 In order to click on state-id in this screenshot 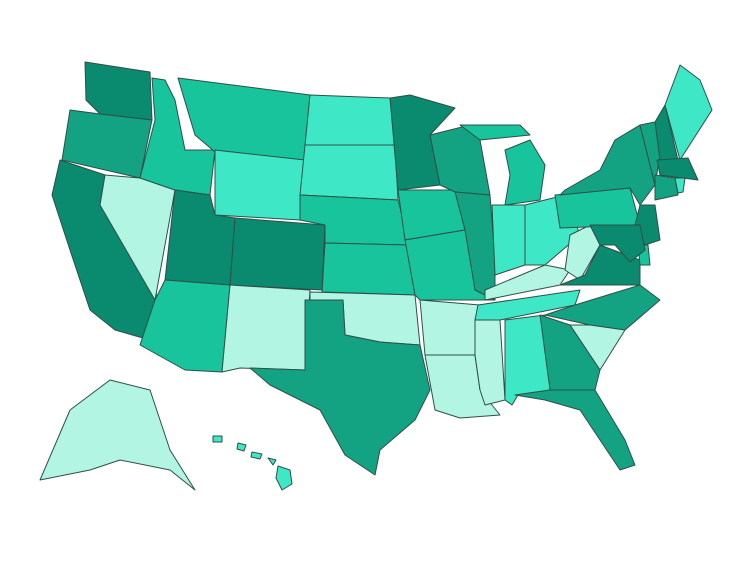, I will do `click(177, 136)`.